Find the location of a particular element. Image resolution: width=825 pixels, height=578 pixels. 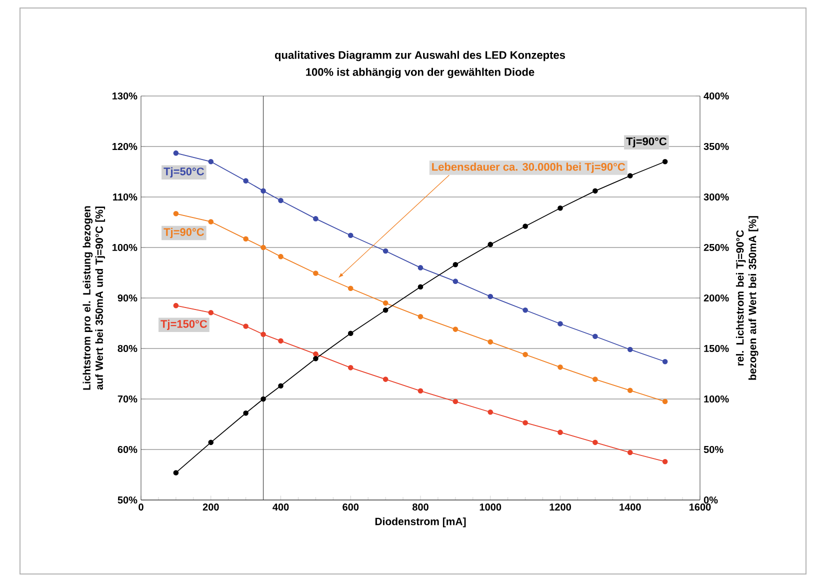

y-tick-label: 50% is located at coordinates (128, 500).